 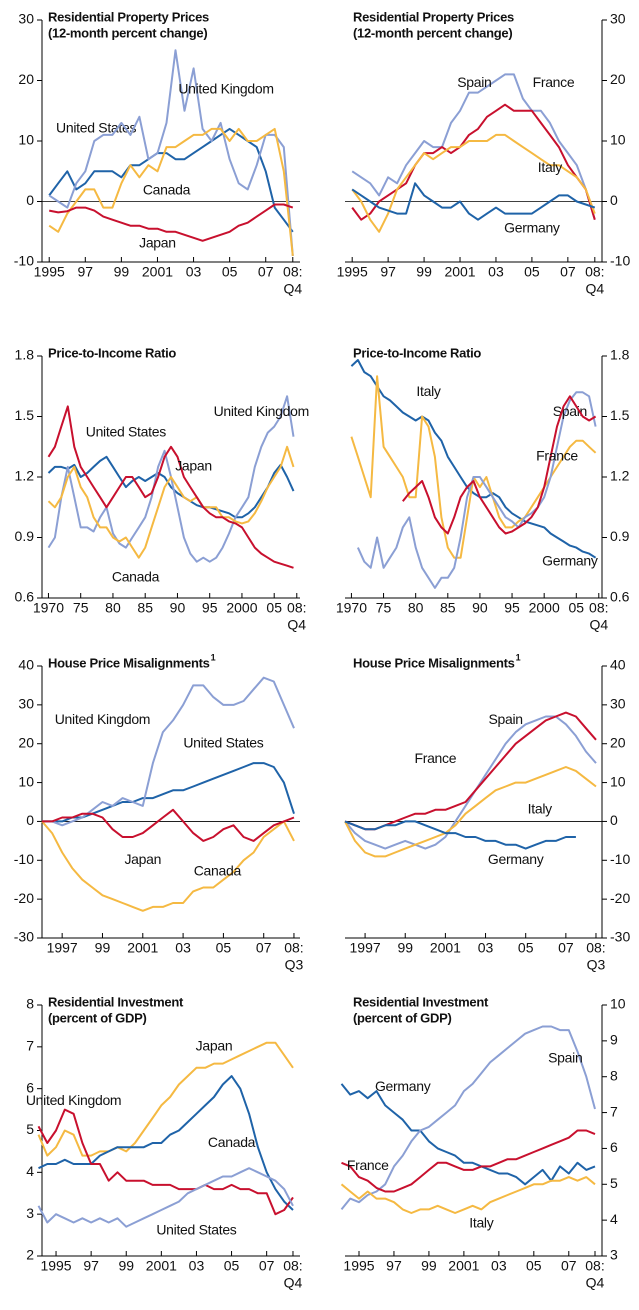 What do you see at coordinates (213, 657) in the screenshot?
I see `title-superscript: 1` at bounding box center [213, 657].